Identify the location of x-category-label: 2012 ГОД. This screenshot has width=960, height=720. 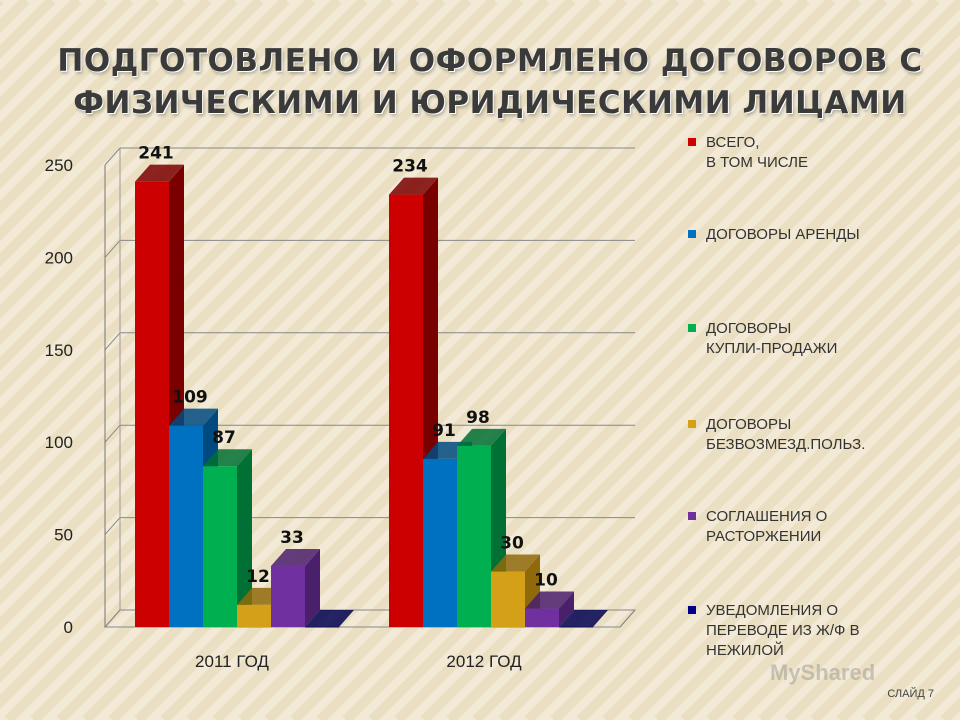
(484, 661).